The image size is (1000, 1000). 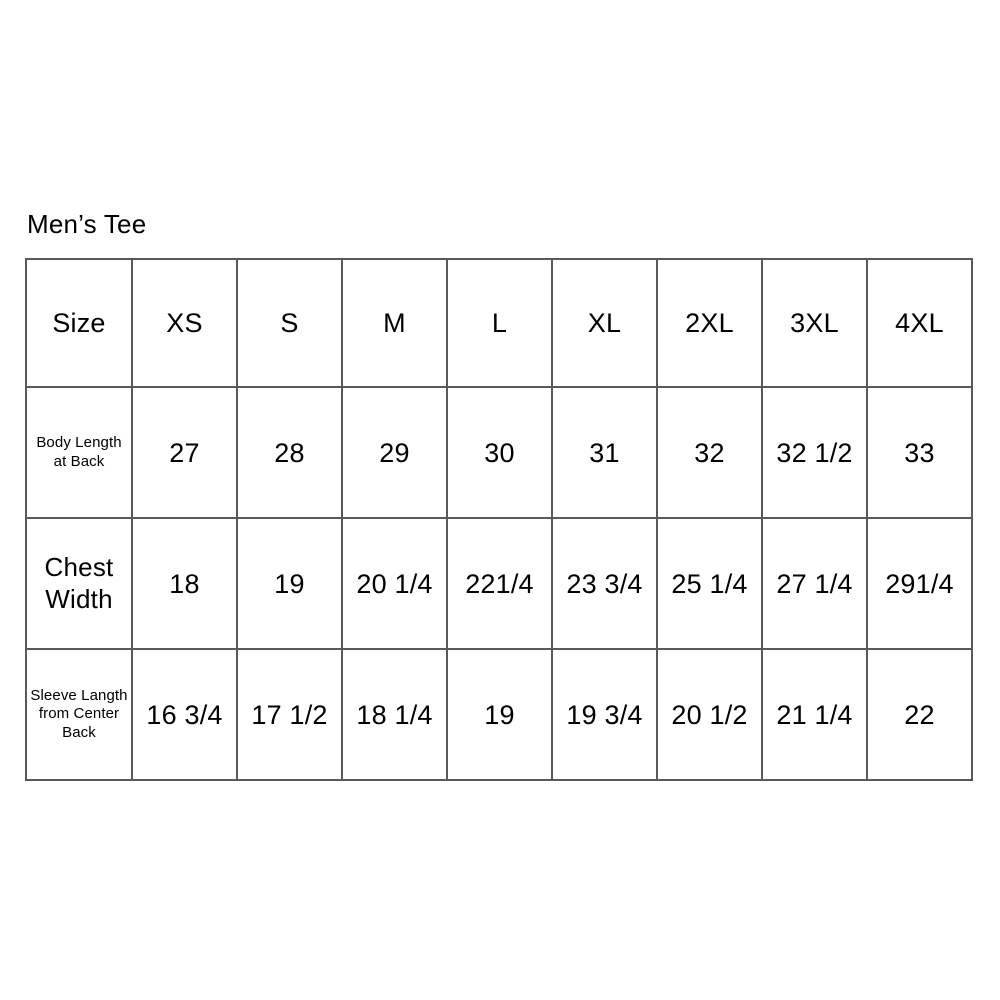 I want to click on table-header-row: Size XS S M L XL 2XL 3XL 4XL, so click(x=499, y=323).